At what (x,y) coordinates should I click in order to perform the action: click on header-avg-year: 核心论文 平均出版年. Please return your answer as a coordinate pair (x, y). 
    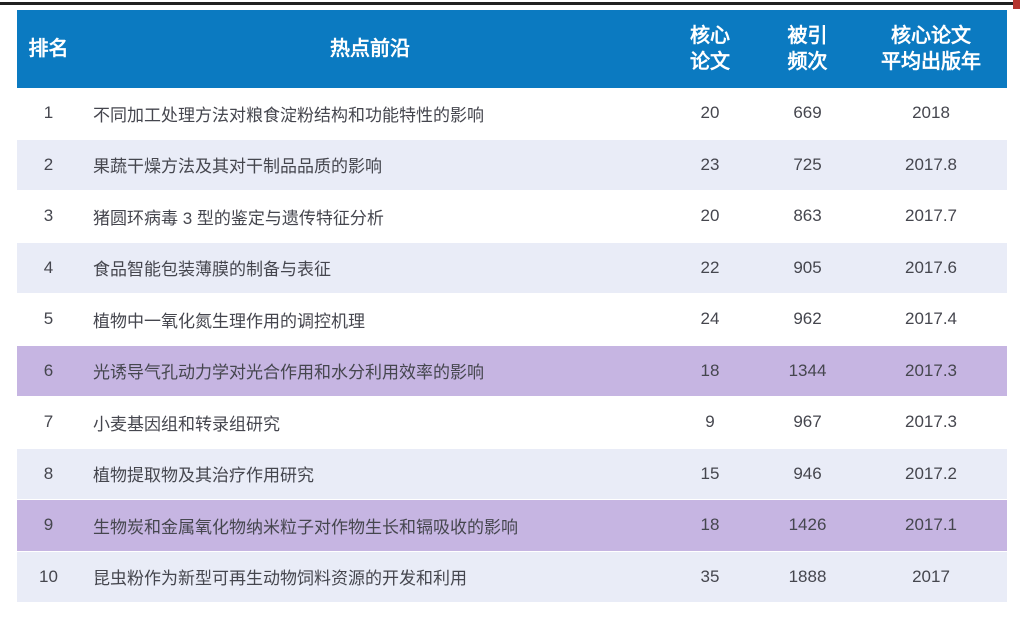
    Looking at the image, I should click on (931, 49).